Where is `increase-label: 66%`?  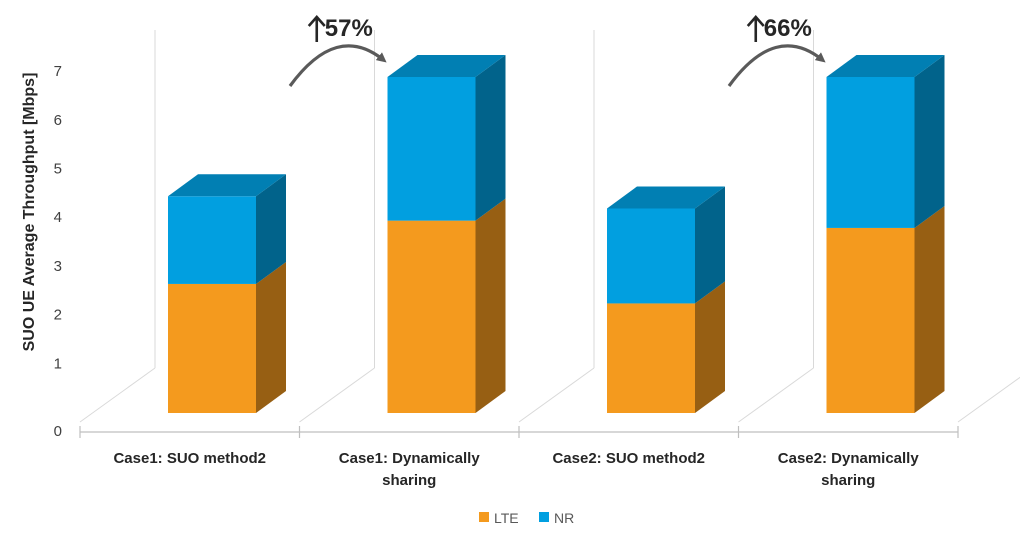 increase-label: 66% is located at coordinates (788, 28).